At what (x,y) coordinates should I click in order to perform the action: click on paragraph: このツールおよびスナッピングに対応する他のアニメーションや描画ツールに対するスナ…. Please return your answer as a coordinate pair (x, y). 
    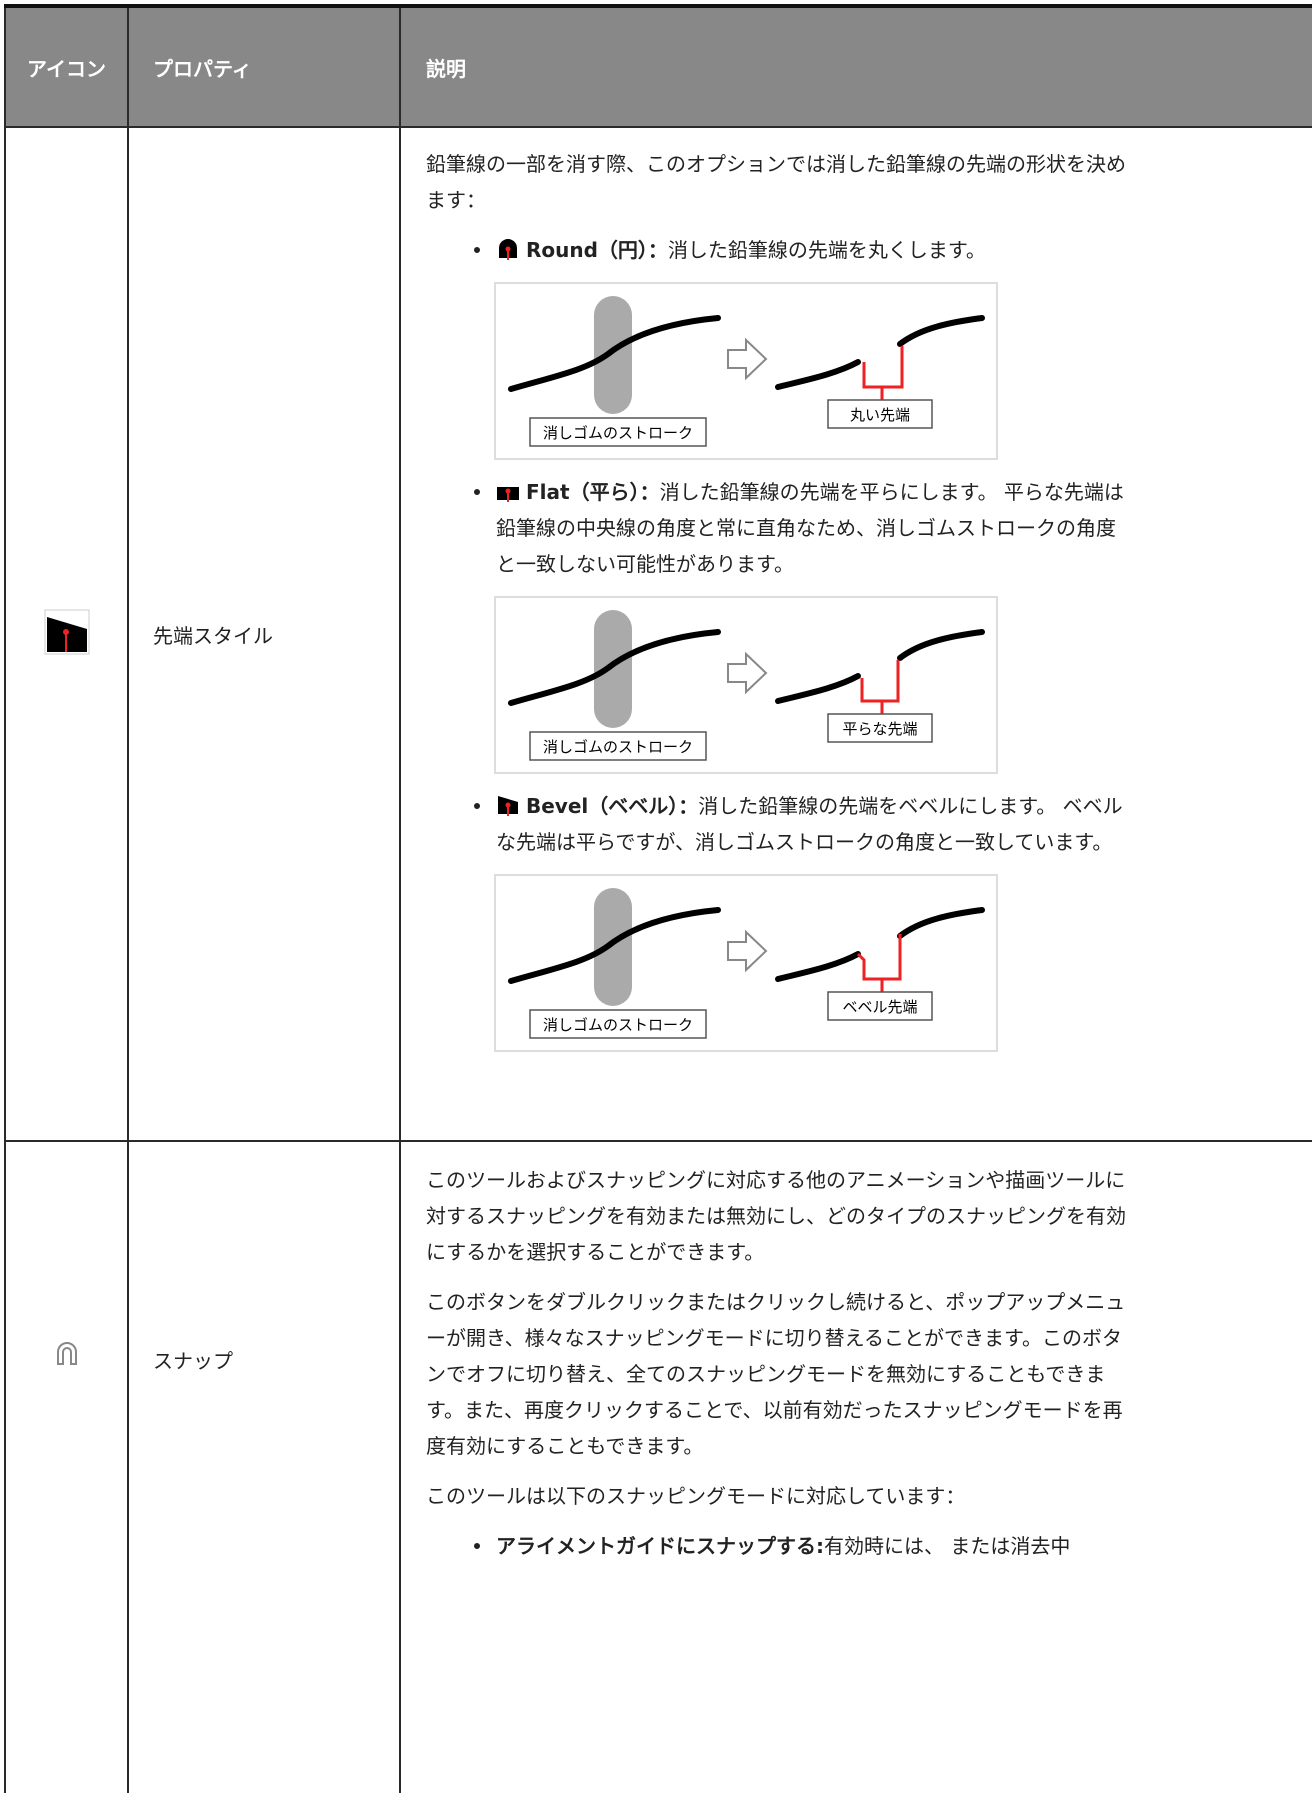
    Looking at the image, I should click on (776, 1216).